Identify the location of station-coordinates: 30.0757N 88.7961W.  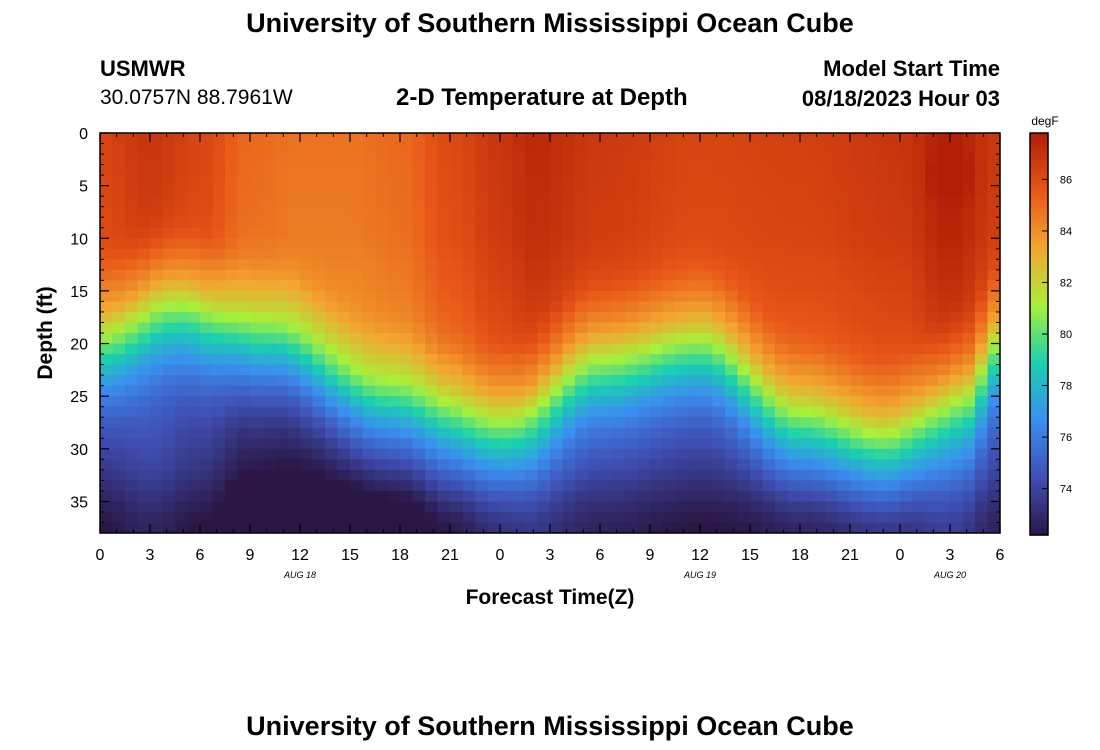
(196, 97).